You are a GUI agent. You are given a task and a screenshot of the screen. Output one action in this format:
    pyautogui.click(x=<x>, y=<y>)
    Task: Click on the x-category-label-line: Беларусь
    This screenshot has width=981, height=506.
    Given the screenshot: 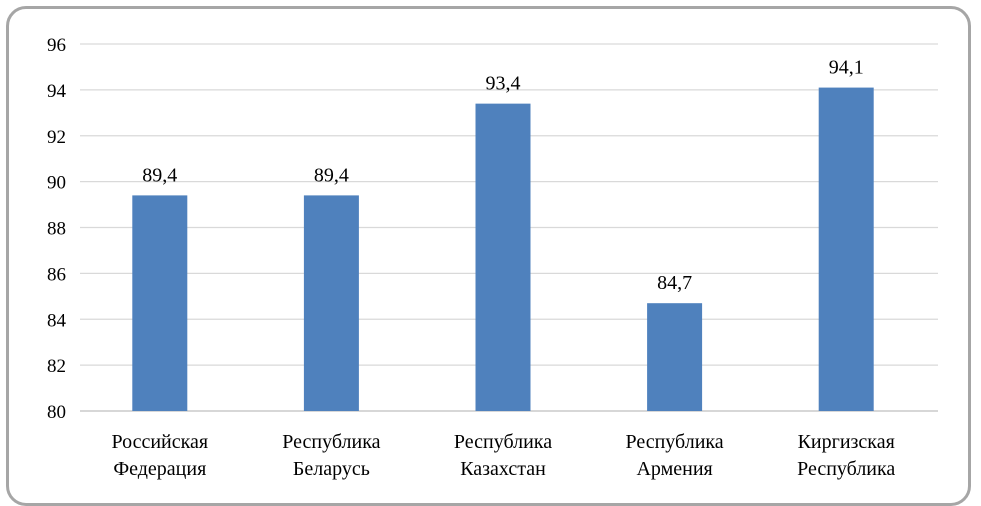 What is the action you would take?
    pyautogui.click(x=331, y=469)
    